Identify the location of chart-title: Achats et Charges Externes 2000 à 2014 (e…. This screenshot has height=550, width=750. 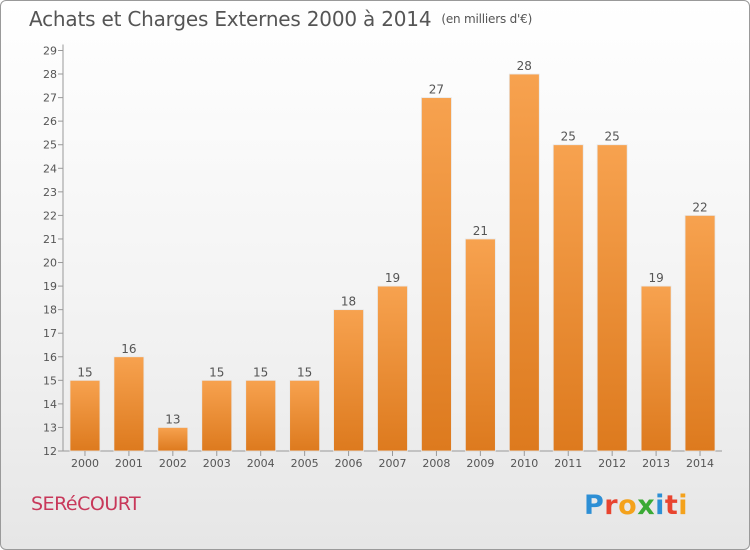
(280, 19).